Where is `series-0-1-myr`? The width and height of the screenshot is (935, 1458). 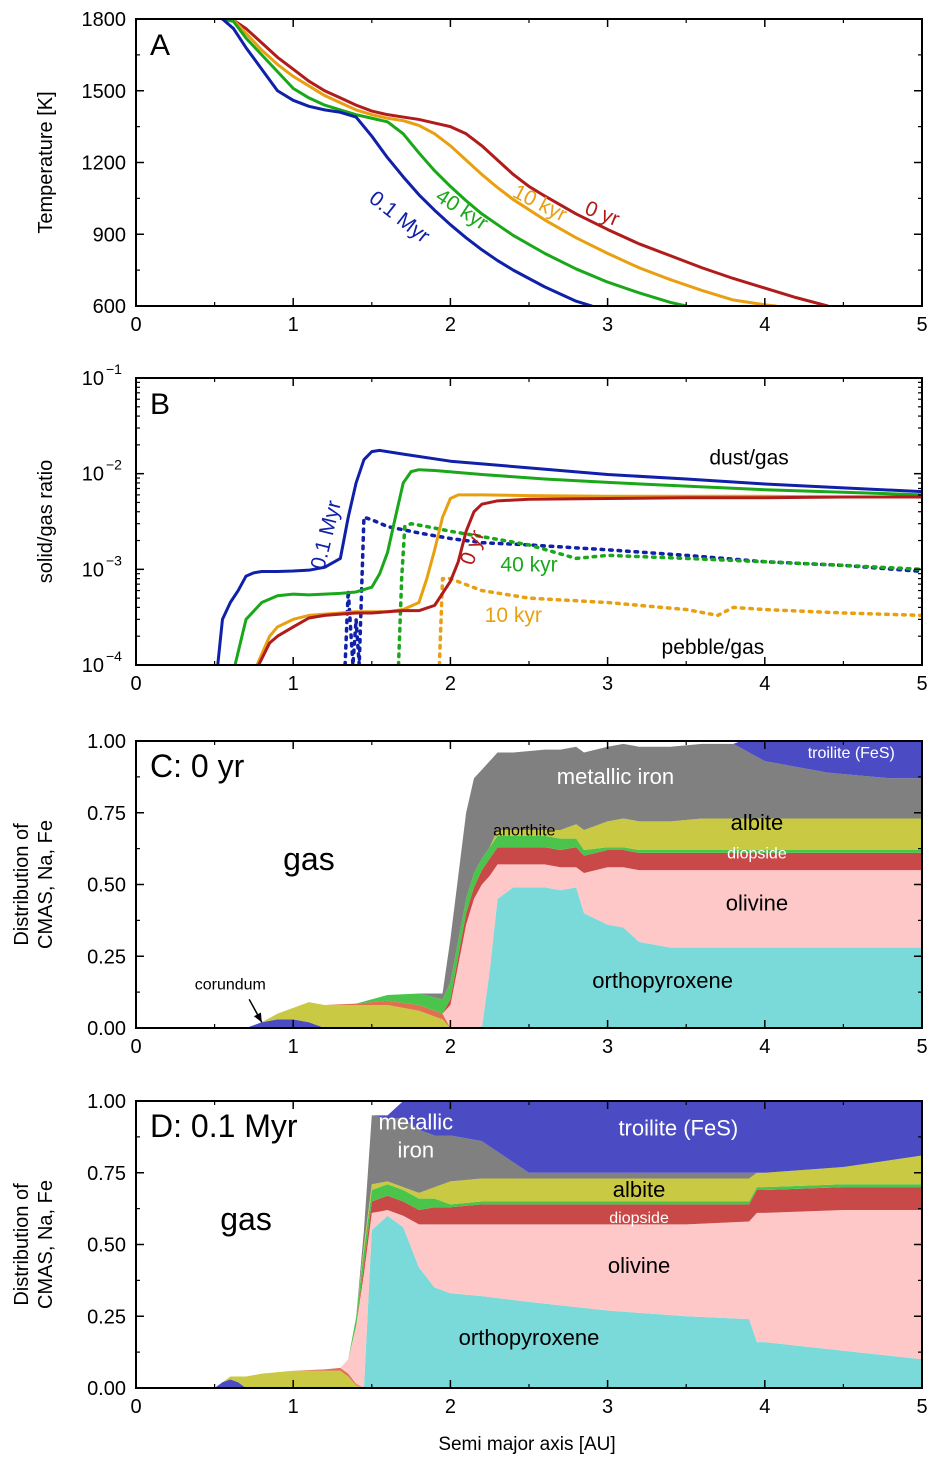
series-0-1-myr is located at coordinates (569, 556).